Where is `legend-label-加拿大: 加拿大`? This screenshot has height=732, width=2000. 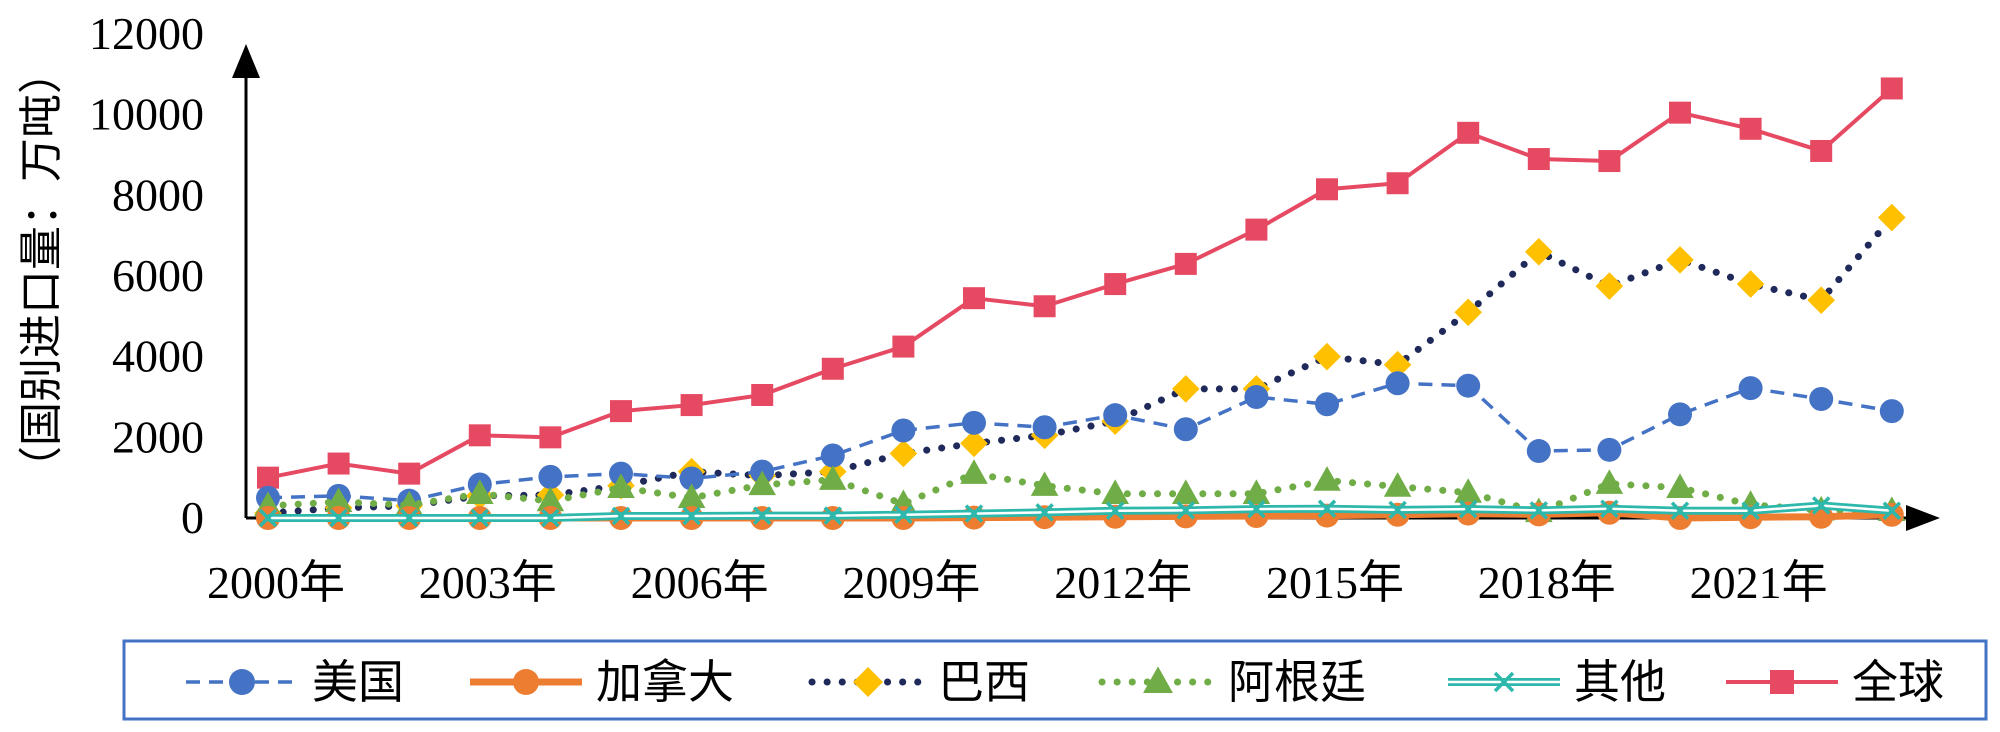
legend-label-加拿大: 加拿大 is located at coordinates (665, 682).